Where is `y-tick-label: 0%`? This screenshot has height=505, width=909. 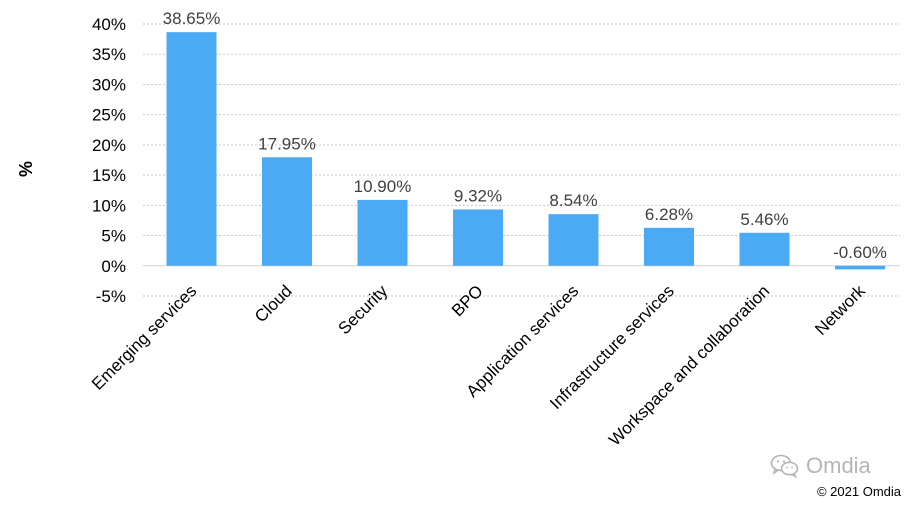
y-tick-label: 0% is located at coordinates (113, 266).